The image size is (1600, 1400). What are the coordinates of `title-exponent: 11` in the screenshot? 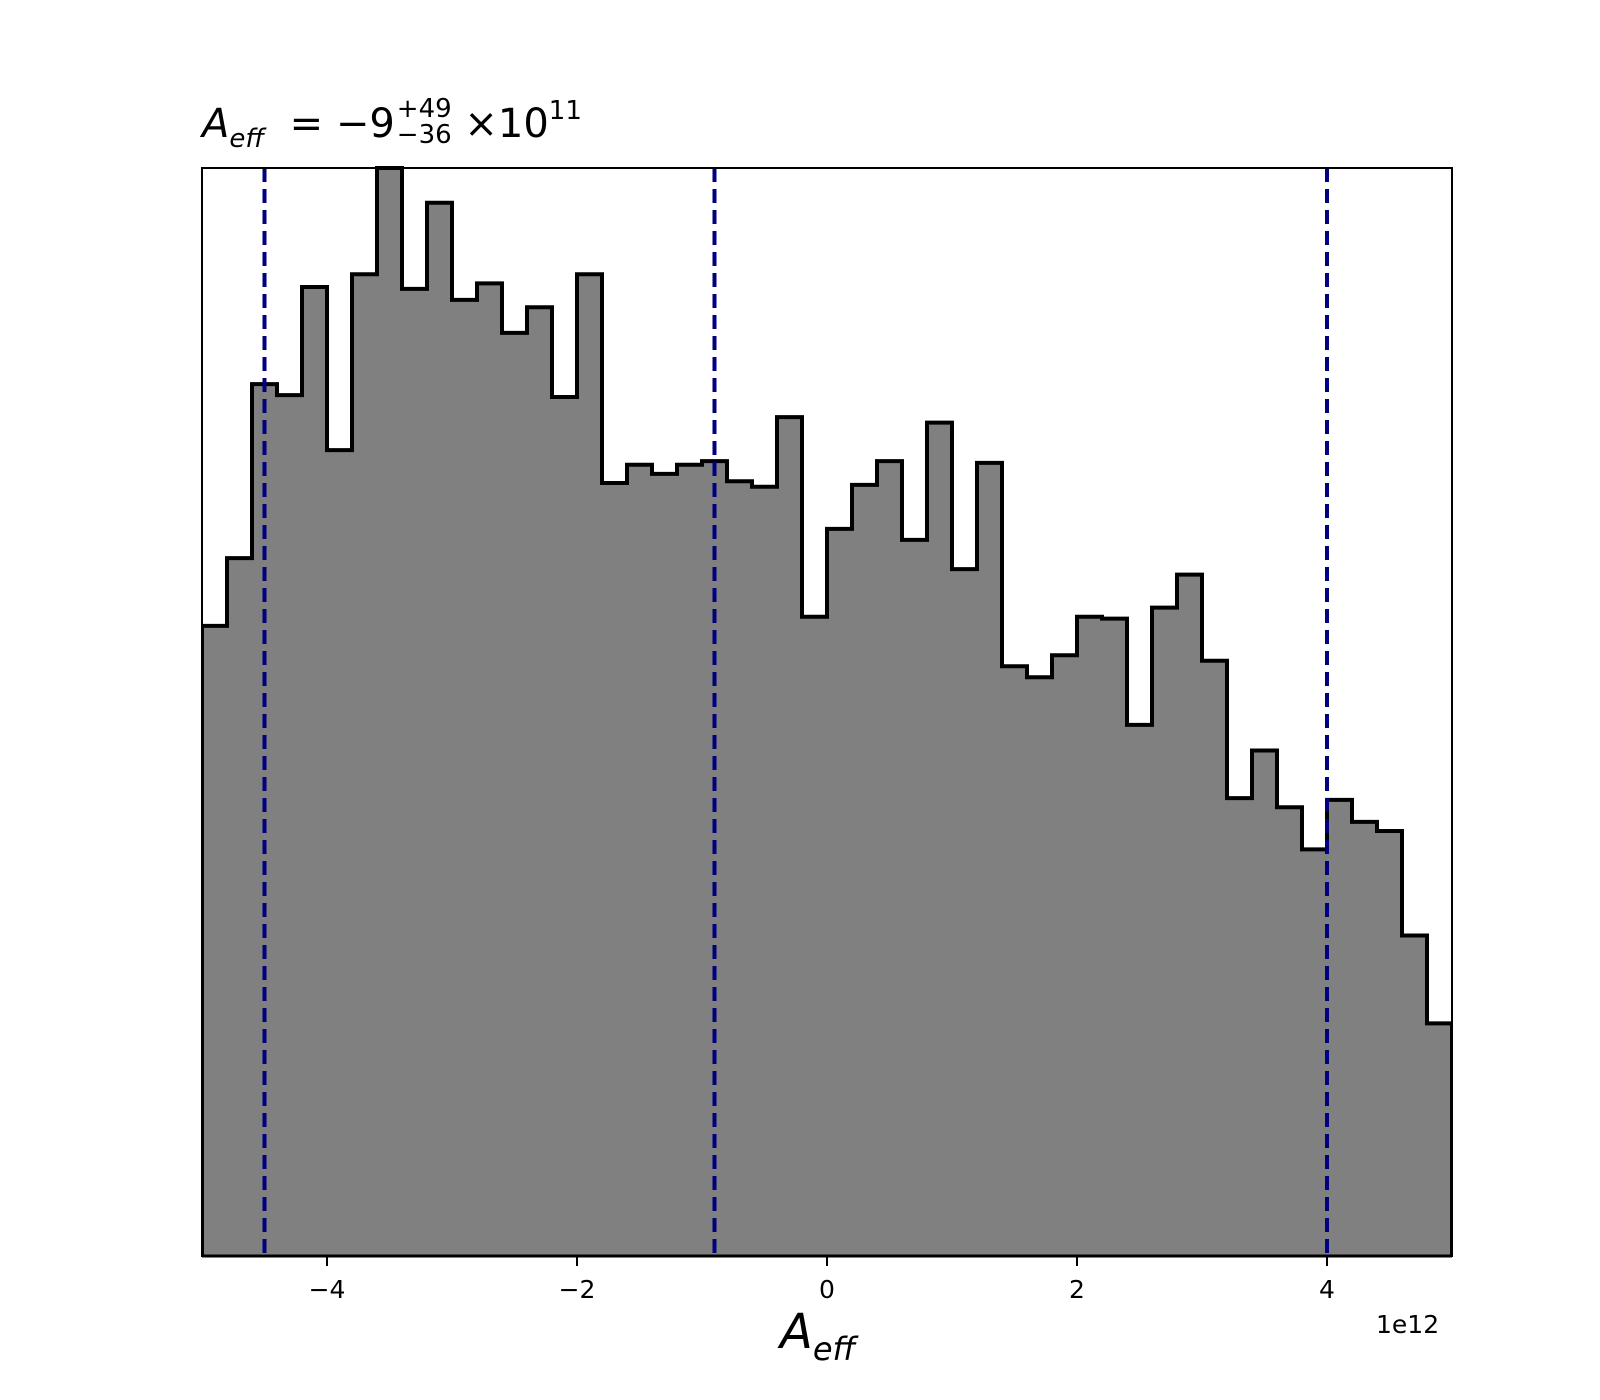 It's located at (565, 111).